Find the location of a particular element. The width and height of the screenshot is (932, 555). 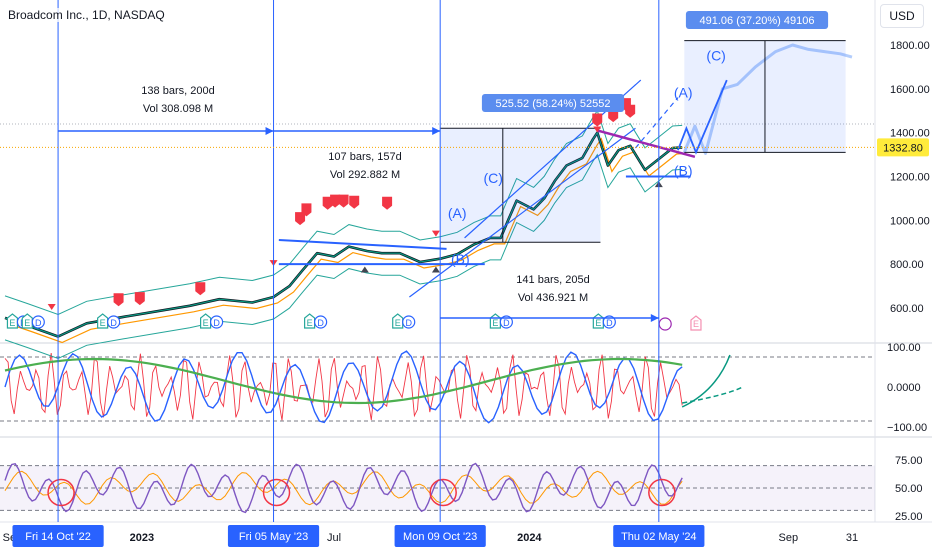

osc-slow-line is located at coordinates (343, 381).